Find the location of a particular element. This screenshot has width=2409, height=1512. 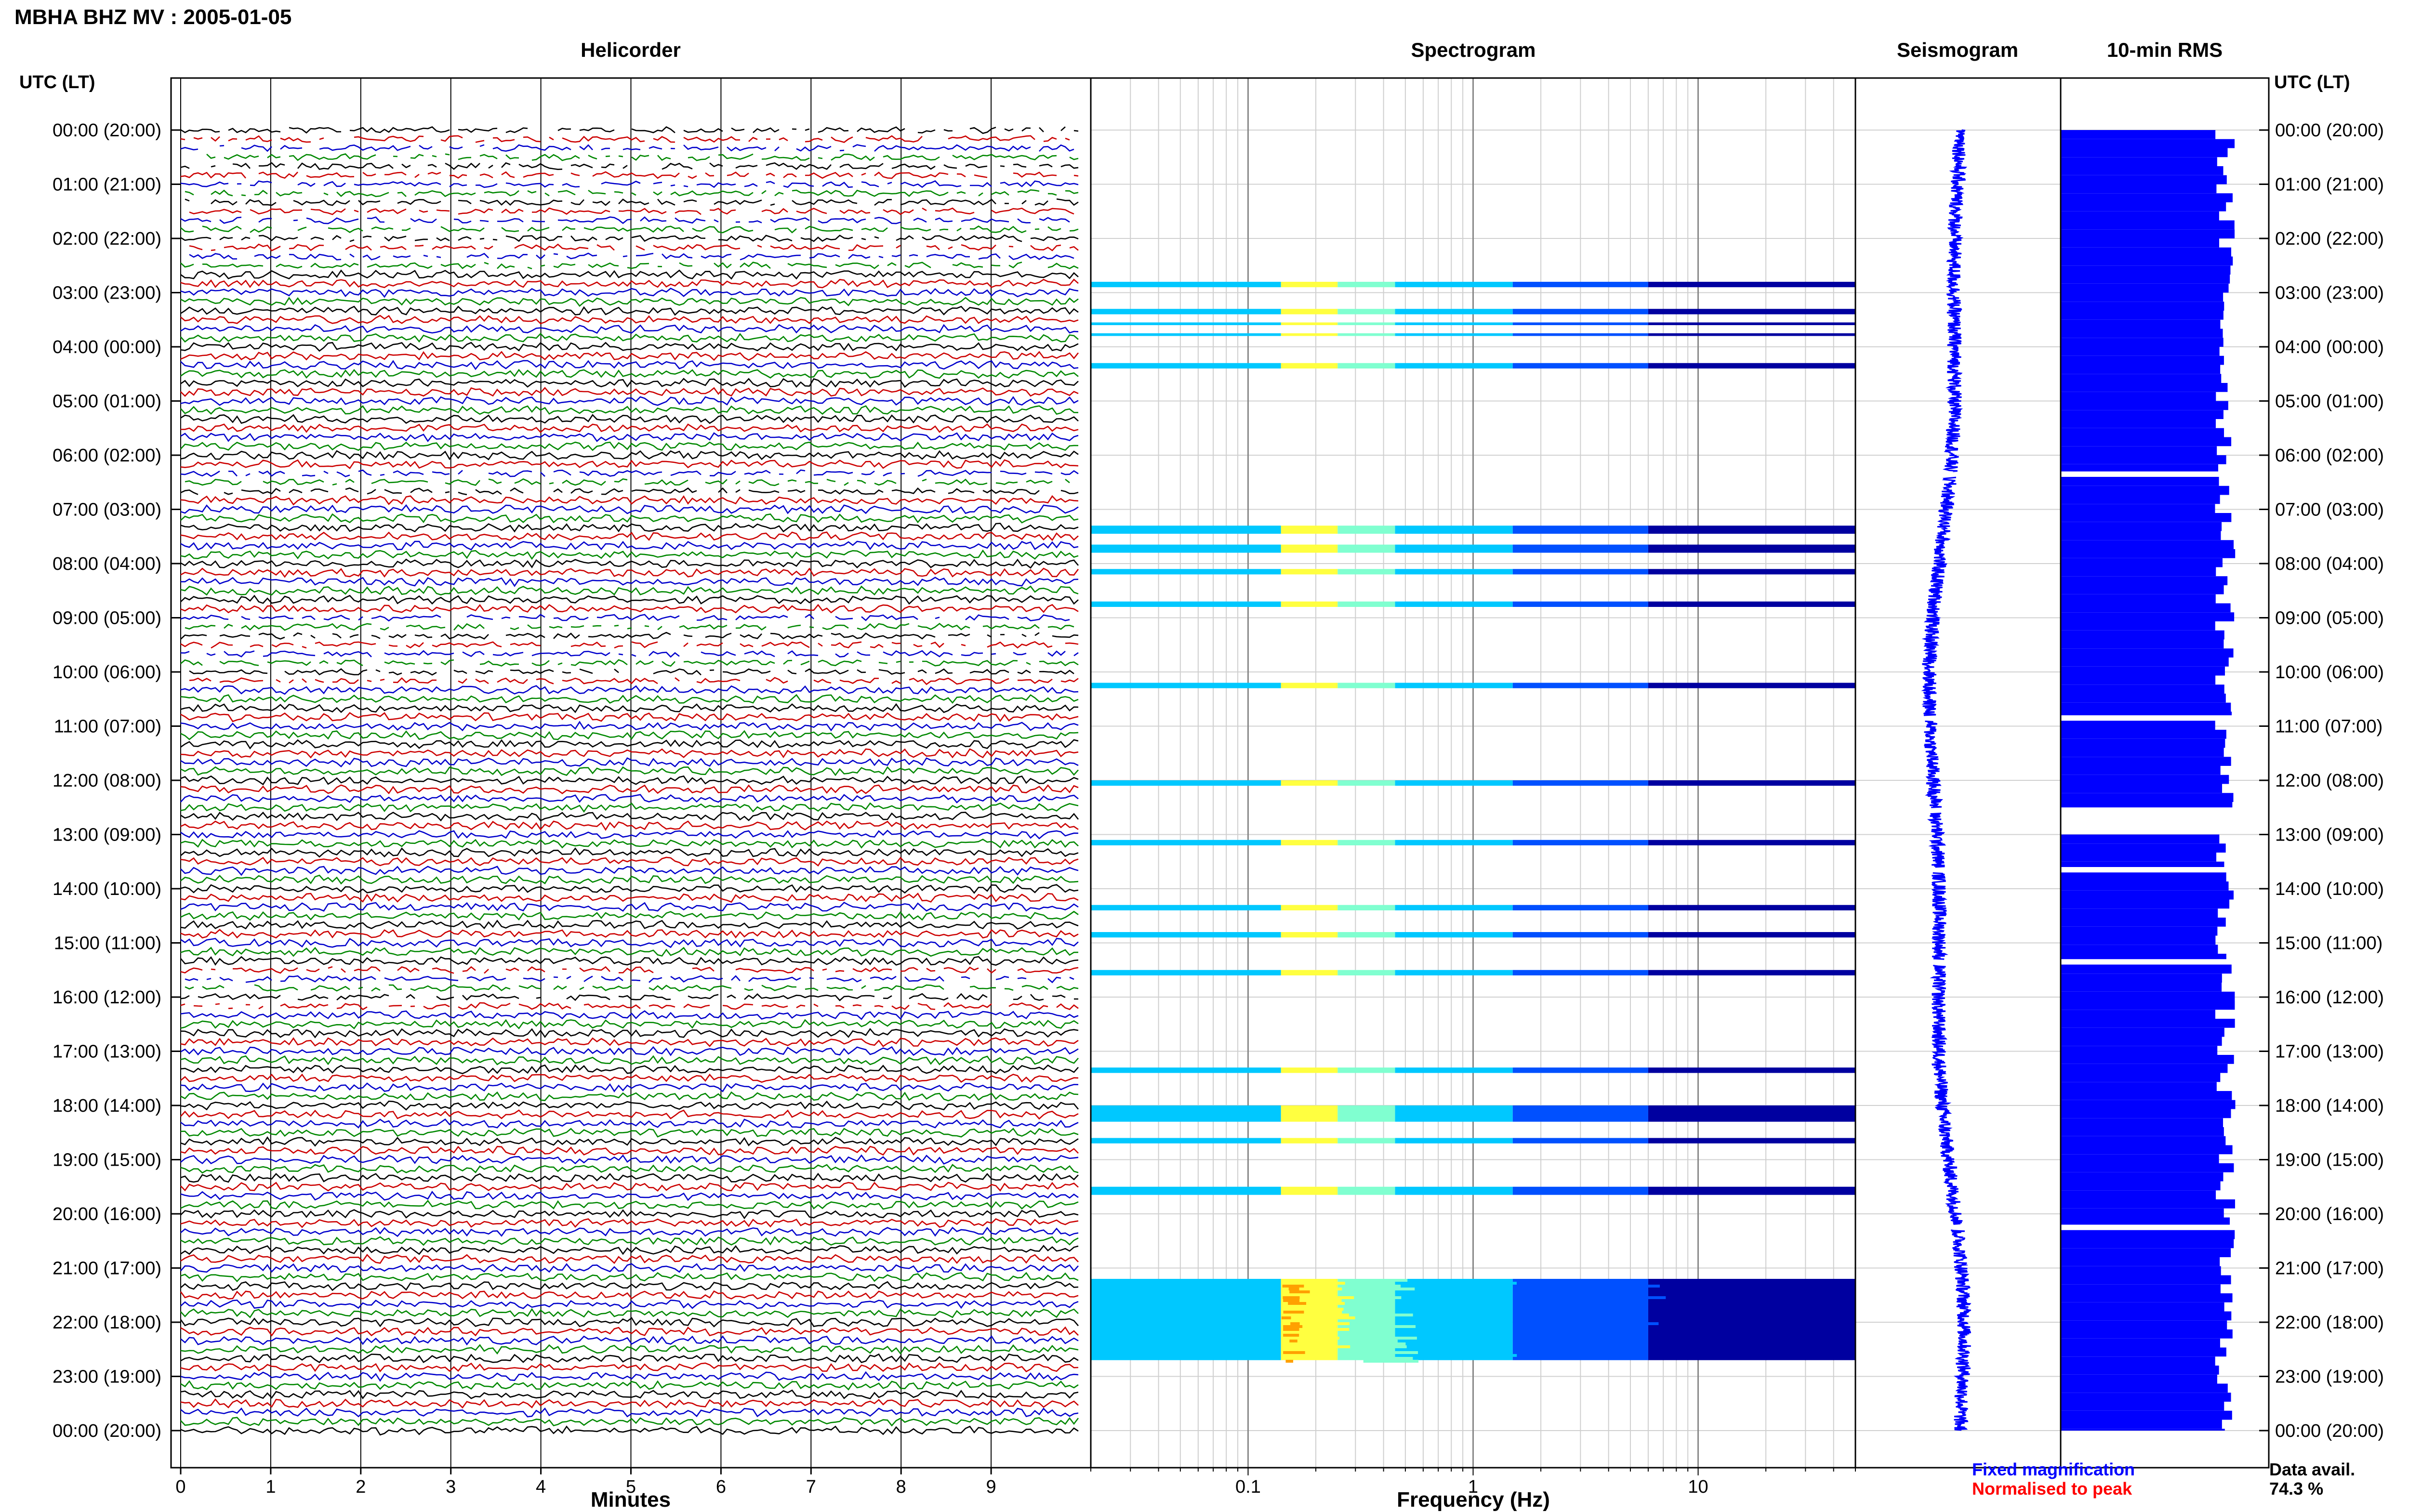

time-label-right: 08:00 (04:00) is located at coordinates (2329, 564).